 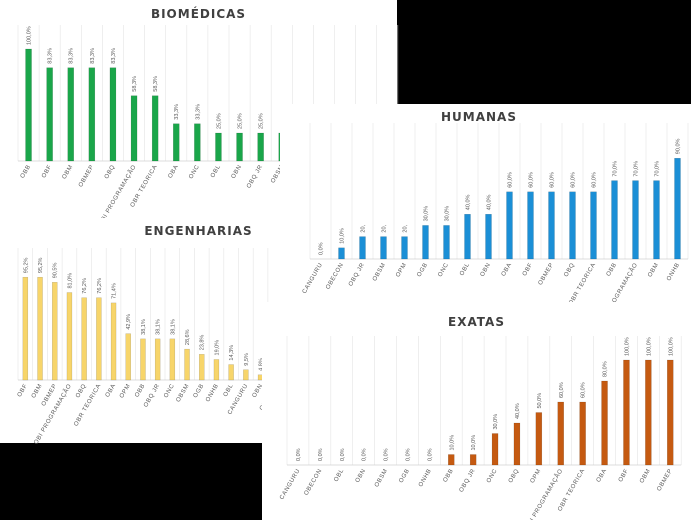 What do you see at coordinates (177, 112) in the screenshot?
I see `data-label: 33,3%` at bounding box center [177, 112].